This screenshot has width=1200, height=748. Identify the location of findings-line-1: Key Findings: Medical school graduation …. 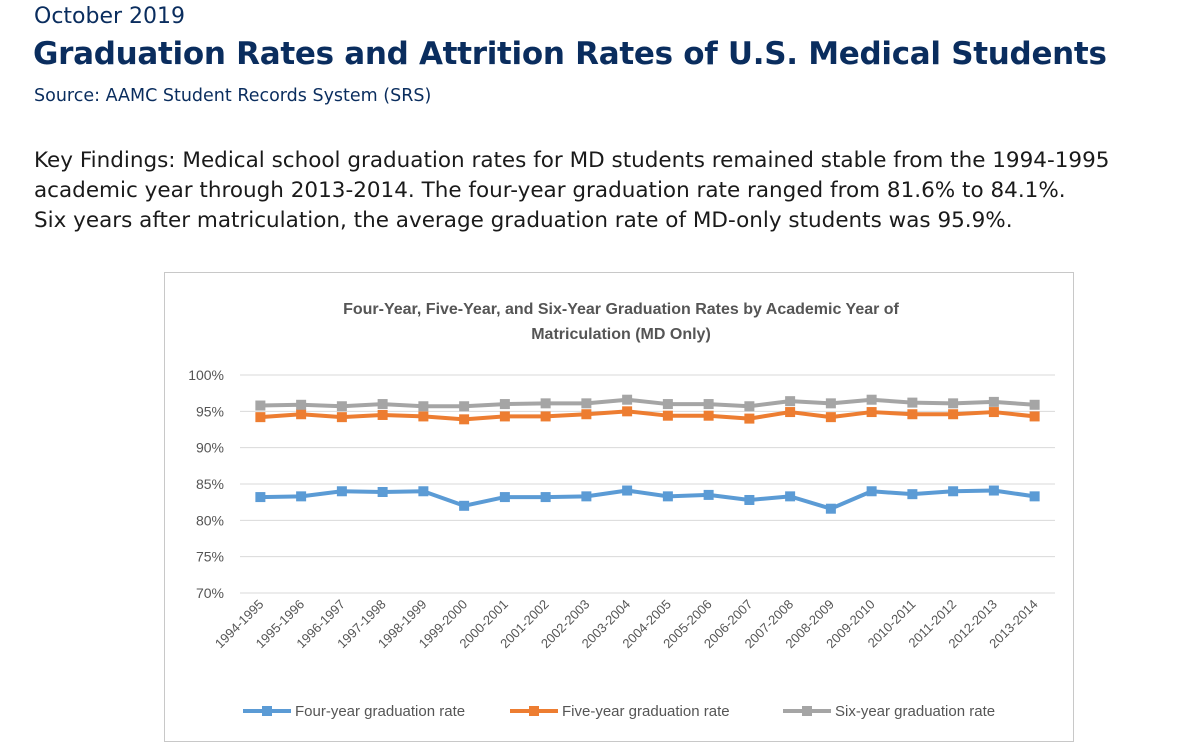
(572, 160).